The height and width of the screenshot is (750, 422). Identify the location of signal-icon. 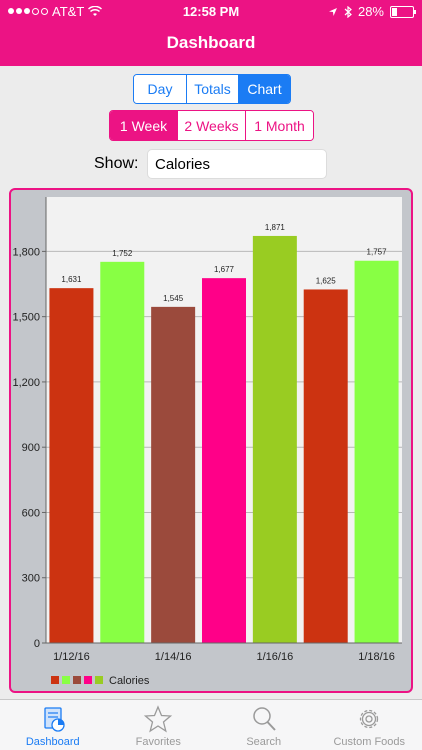
(28, 11).